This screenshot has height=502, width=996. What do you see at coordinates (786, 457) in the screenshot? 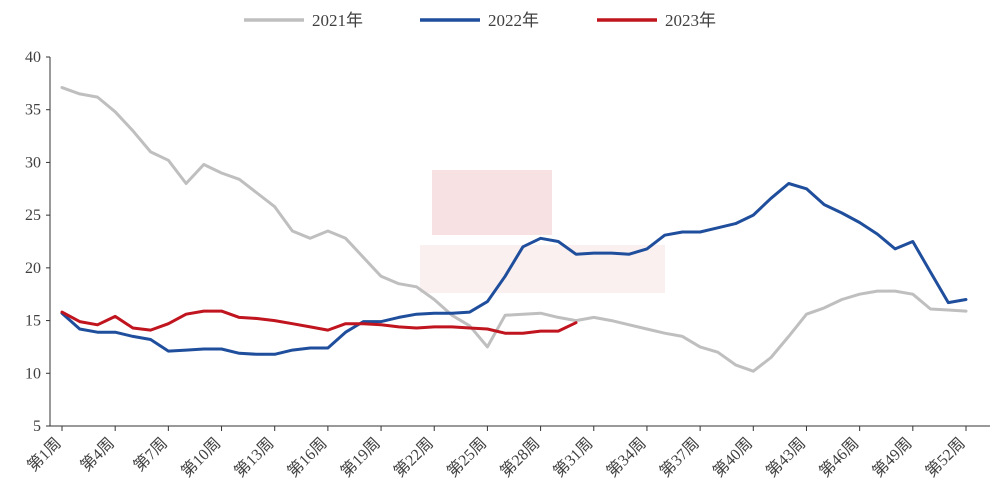
I see `x-tick-label: 第43周` at bounding box center [786, 457].